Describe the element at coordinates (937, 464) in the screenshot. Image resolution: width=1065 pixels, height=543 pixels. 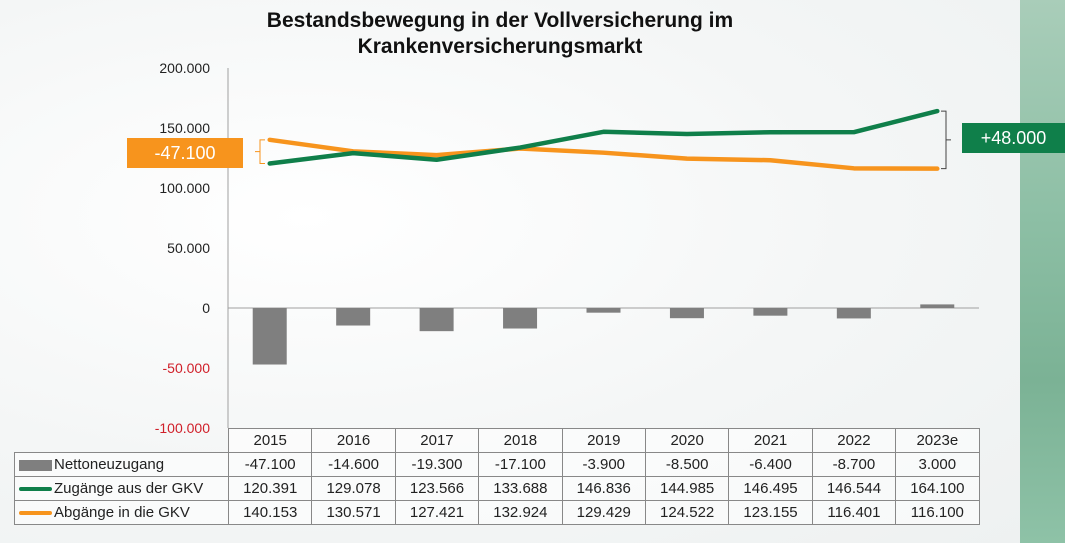
I see `table-cell: 3.000` at that location.